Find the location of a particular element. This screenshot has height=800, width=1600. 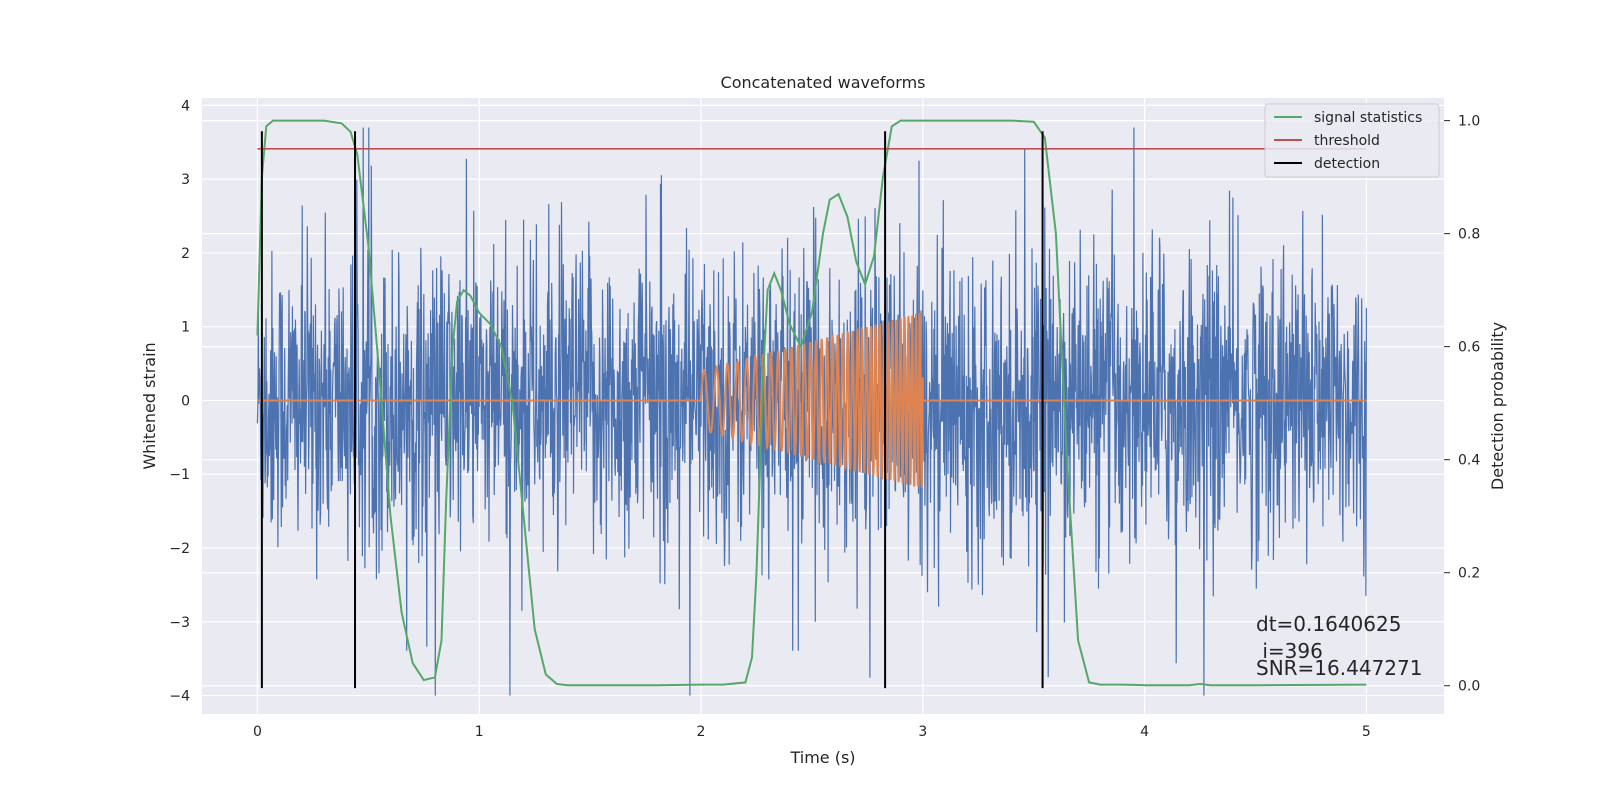

y-tick-label: 2 is located at coordinates (185, 254).